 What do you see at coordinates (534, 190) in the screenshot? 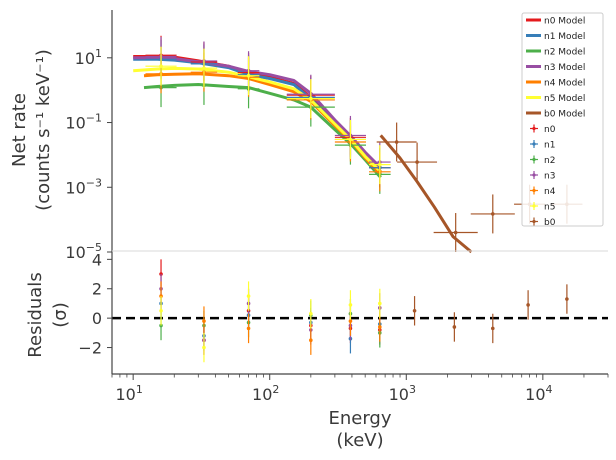
I see `legend-marker-dot-n4` at bounding box center [534, 190].